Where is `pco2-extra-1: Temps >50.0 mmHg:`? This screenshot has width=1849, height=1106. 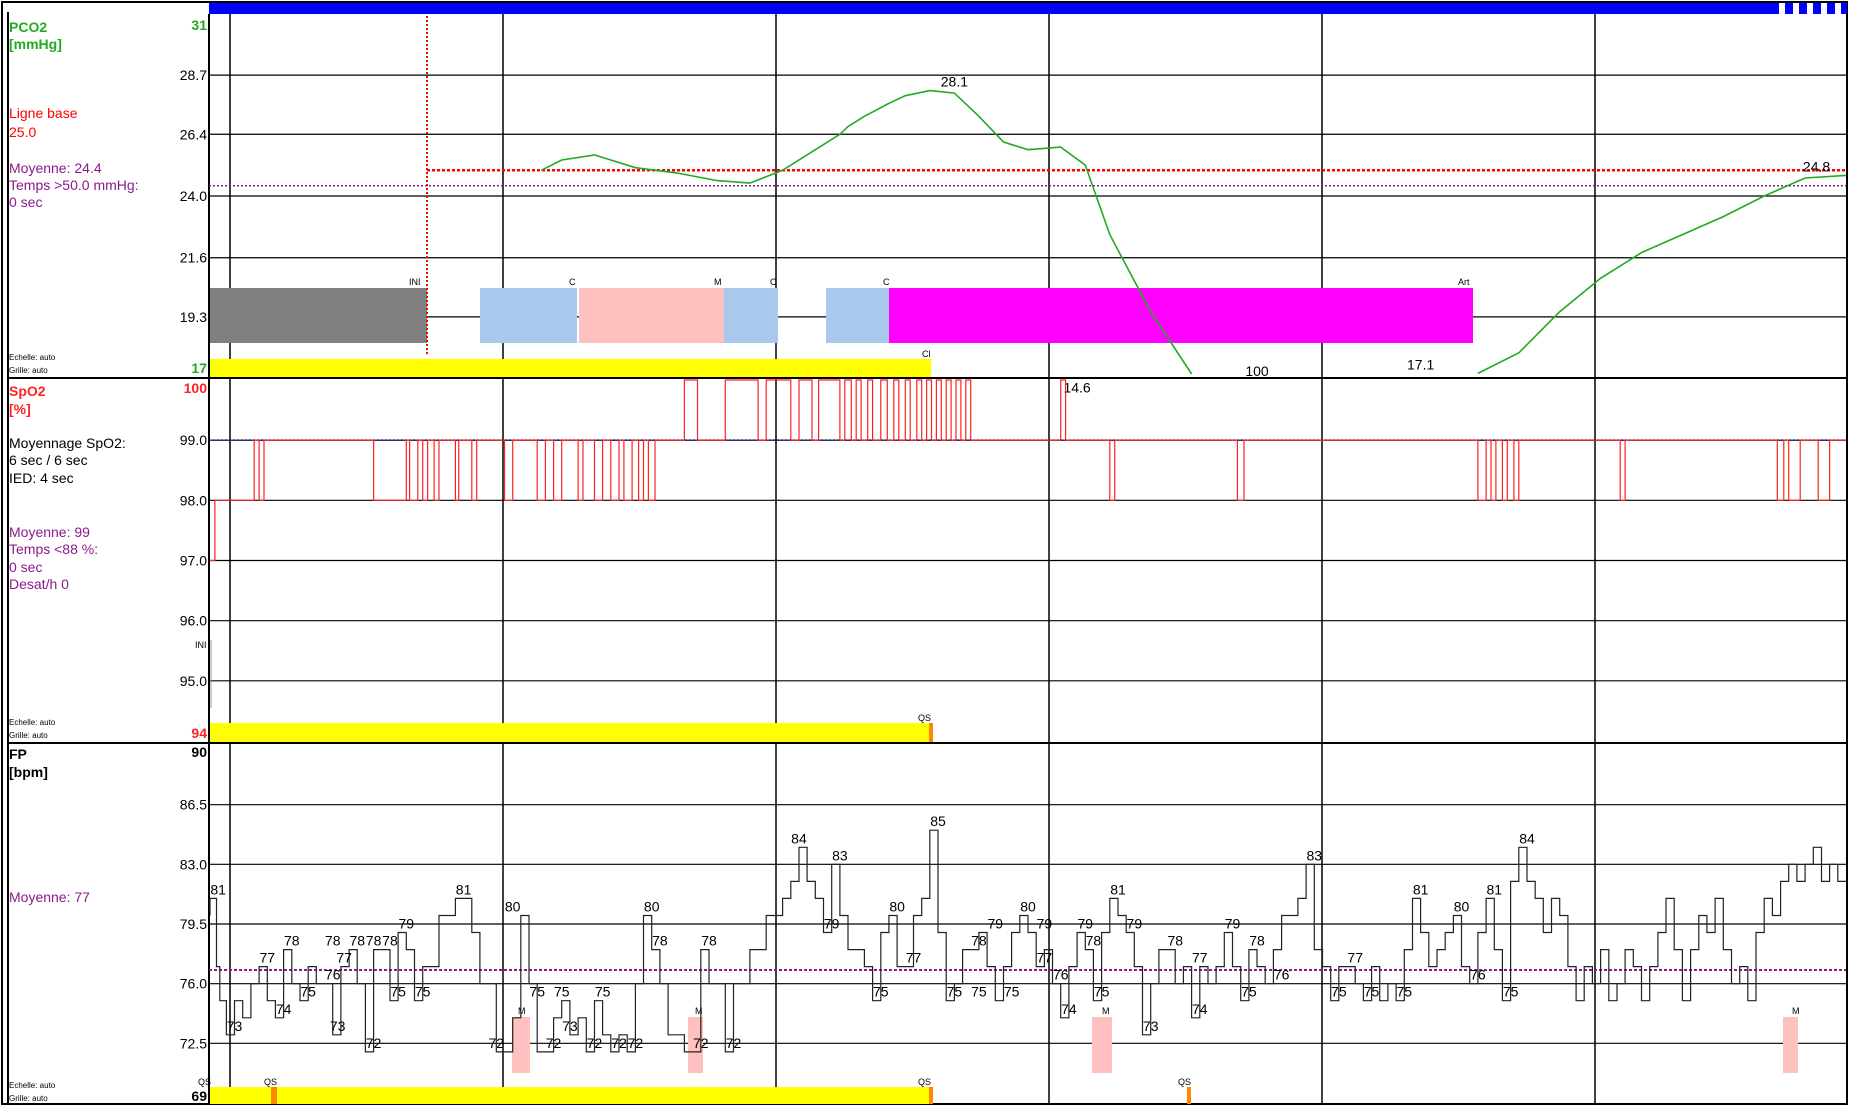 pco2-extra-1: Temps >50.0 mmHg: is located at coordinates (74, 185).